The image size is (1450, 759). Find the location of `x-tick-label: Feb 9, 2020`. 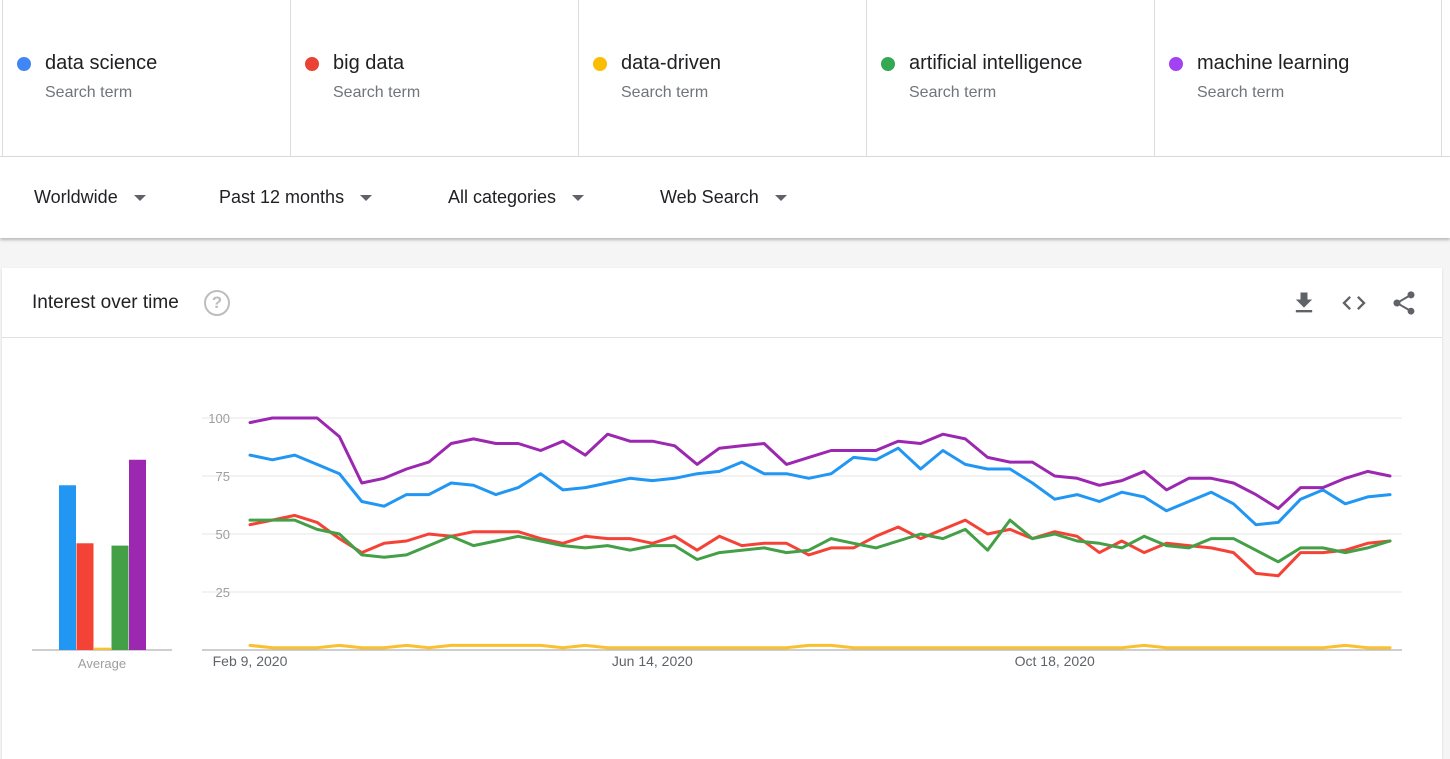

x-tick-label: Feb 9, 2020 is located at coordinates (250, 661).